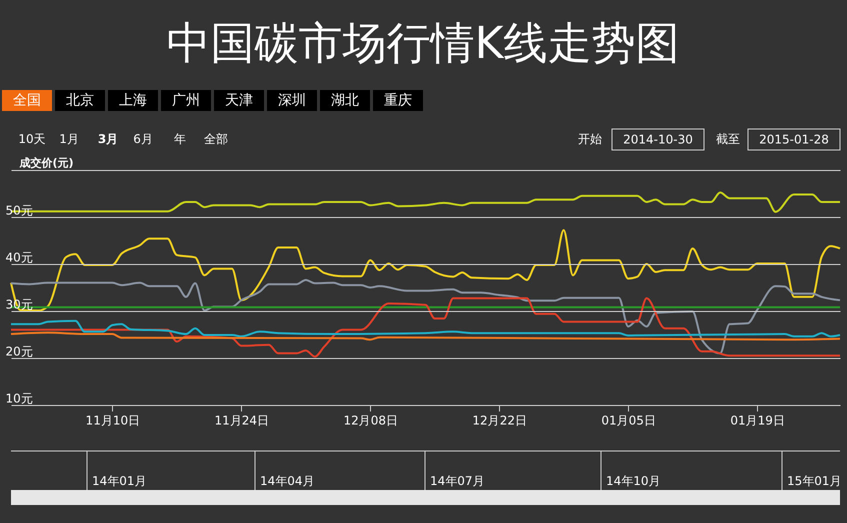 The width and height of the screenshot is (847, 523). I want to click on x-tick-label: 12月08日, so click(370, 421).